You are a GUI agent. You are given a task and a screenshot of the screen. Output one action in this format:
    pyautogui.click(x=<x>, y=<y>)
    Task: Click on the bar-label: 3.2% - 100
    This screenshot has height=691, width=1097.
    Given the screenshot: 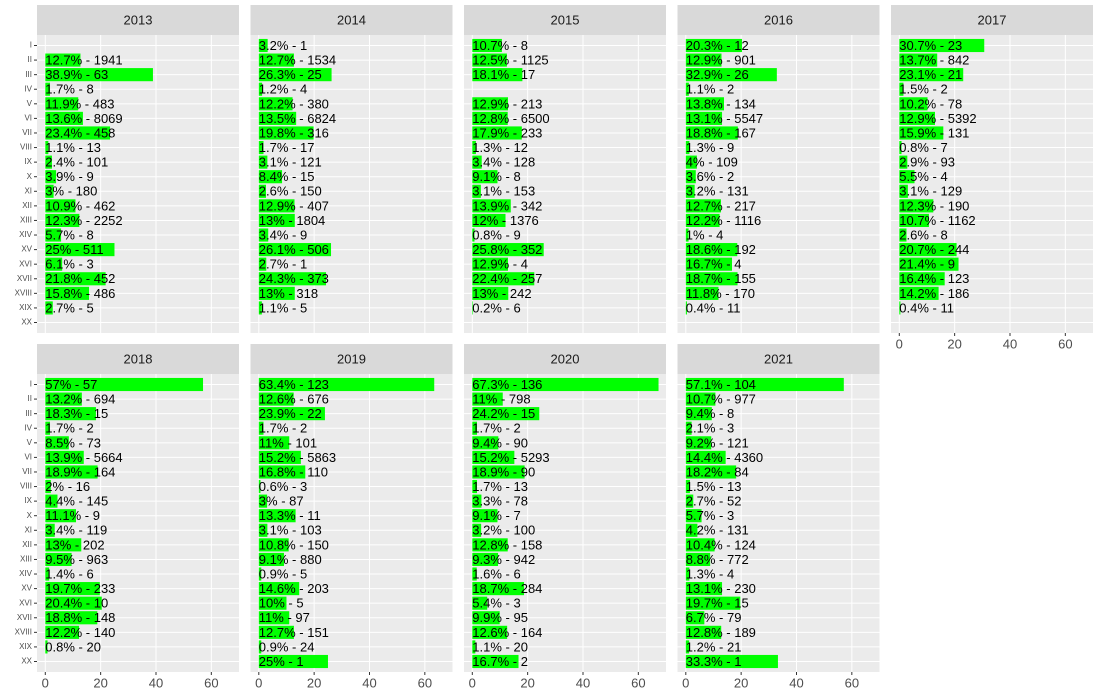 What is the action you would take?
    pyautogui.click(x=503, y=530)
    